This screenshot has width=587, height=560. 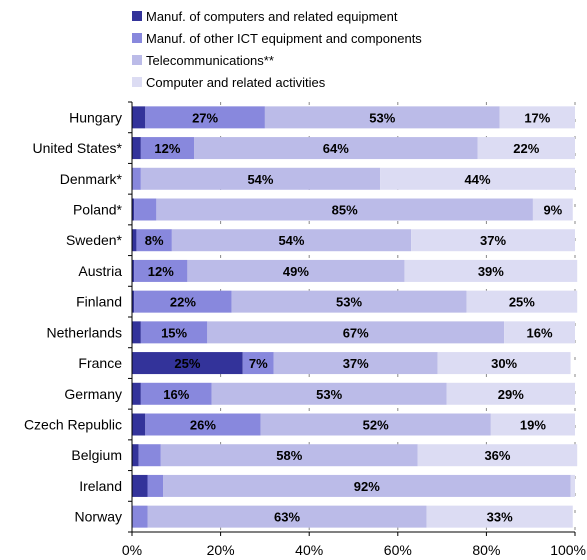 I want to click on data-label-12-2: 92%, so click(x=367, y=486).